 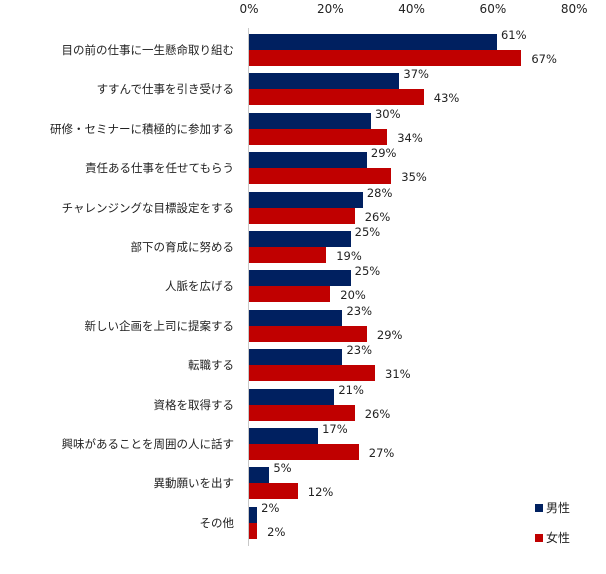 I want to click on legend-item: 女性, so click(x=552, y=537).